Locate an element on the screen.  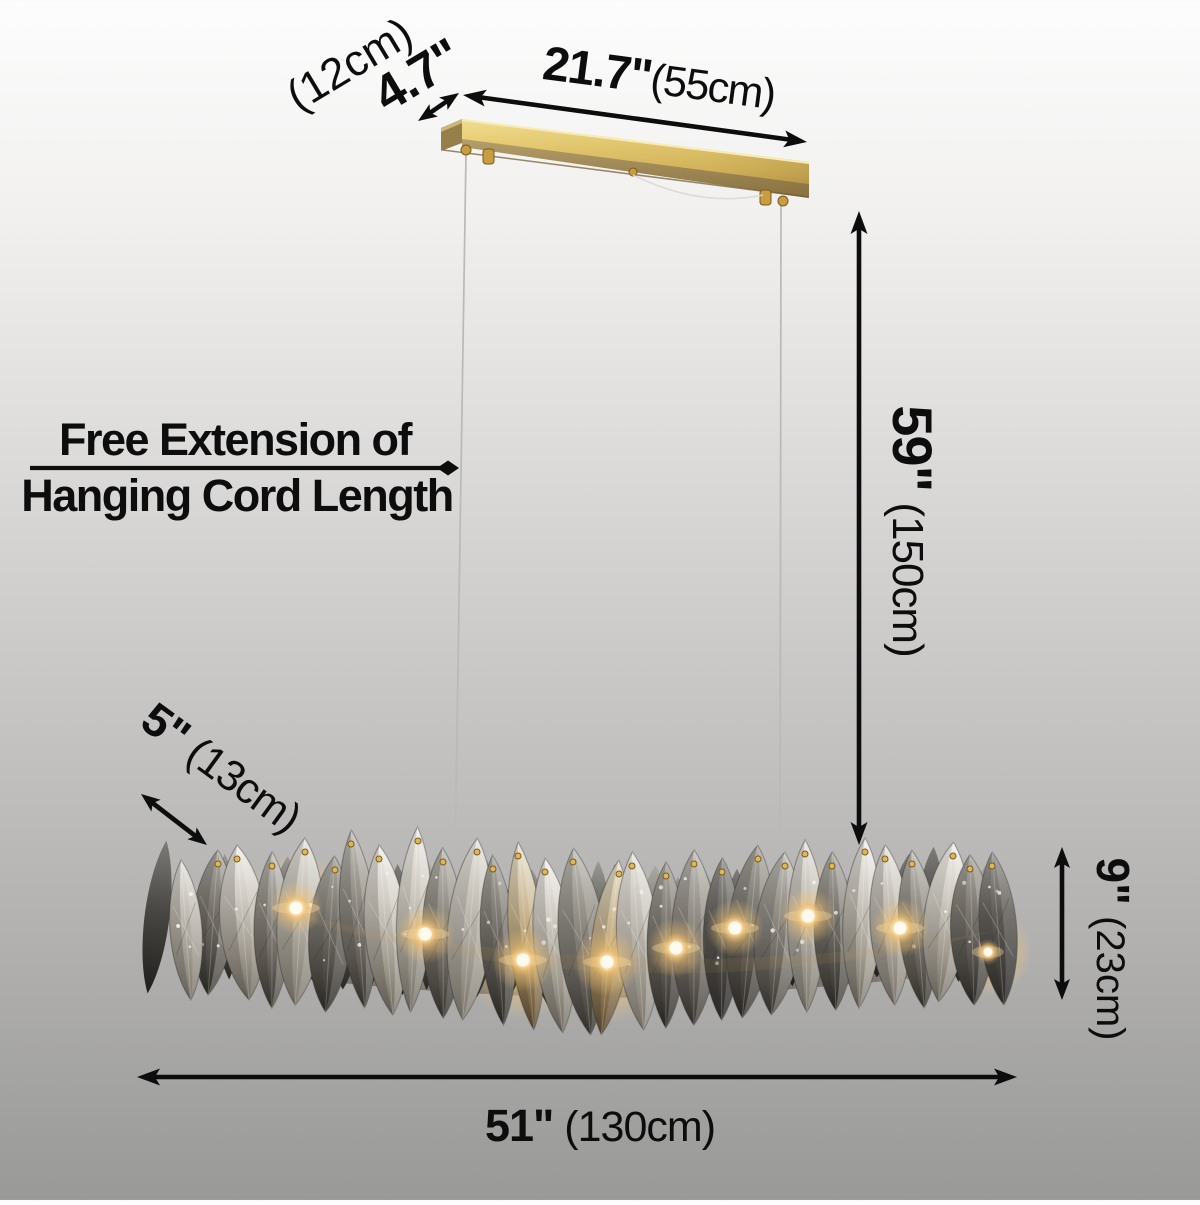
svg-text: Hanging Cord Length is located at coordinates (236, 495).